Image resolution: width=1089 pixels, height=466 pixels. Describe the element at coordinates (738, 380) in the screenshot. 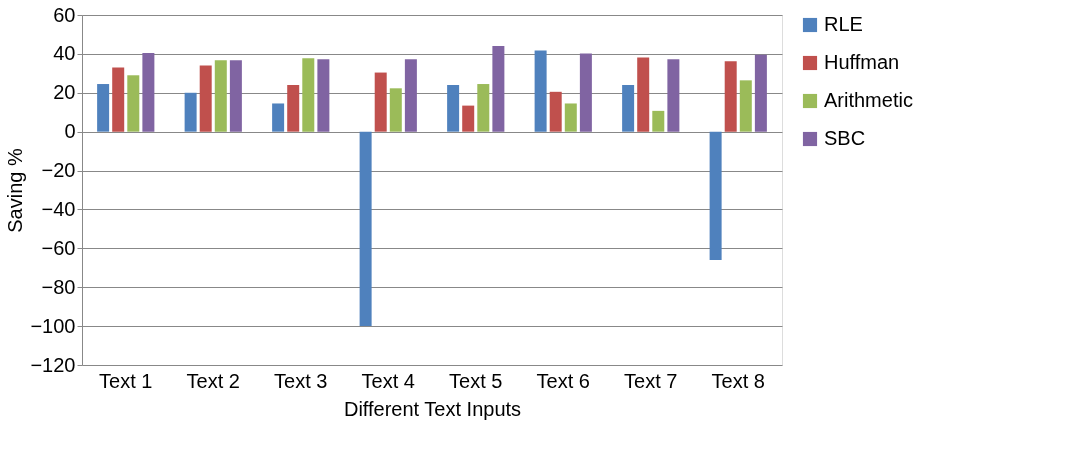

I see `x-tick-label: Text 8` at that location.